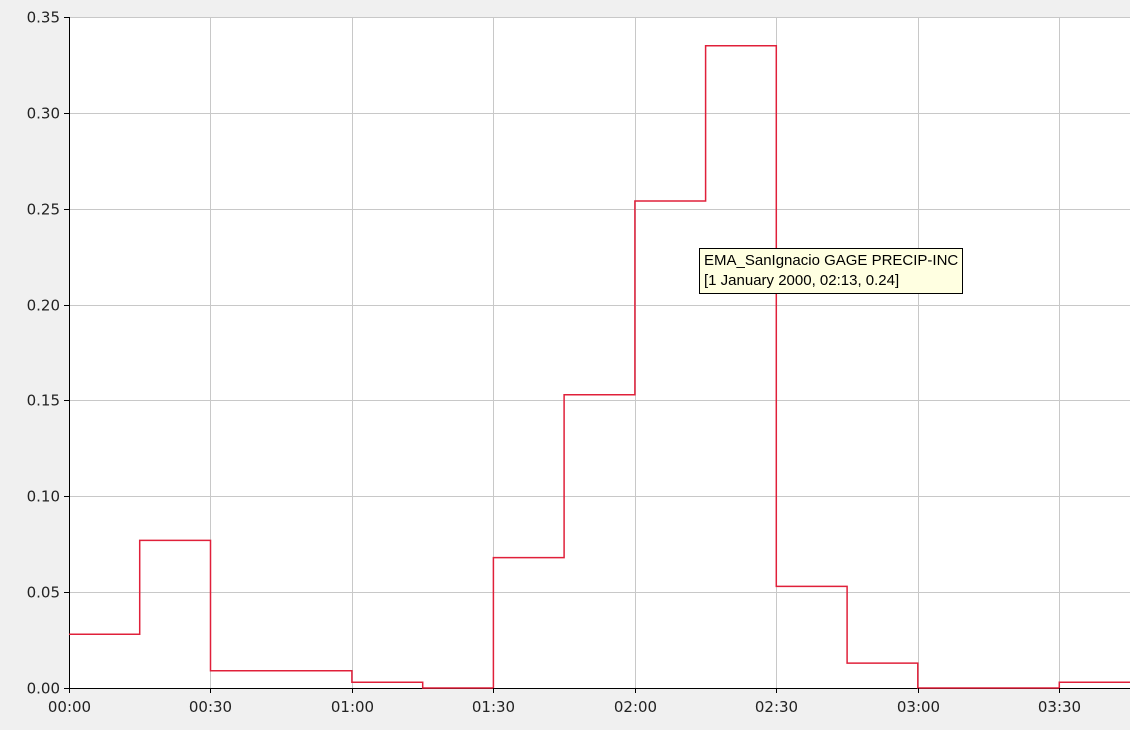 The height and width of the screenshot is (730, 1130). What do you see at coordinates (43, 497) in the screenshot?
I see `y-tick-label: 0.10` at bounding box center [43, 497].